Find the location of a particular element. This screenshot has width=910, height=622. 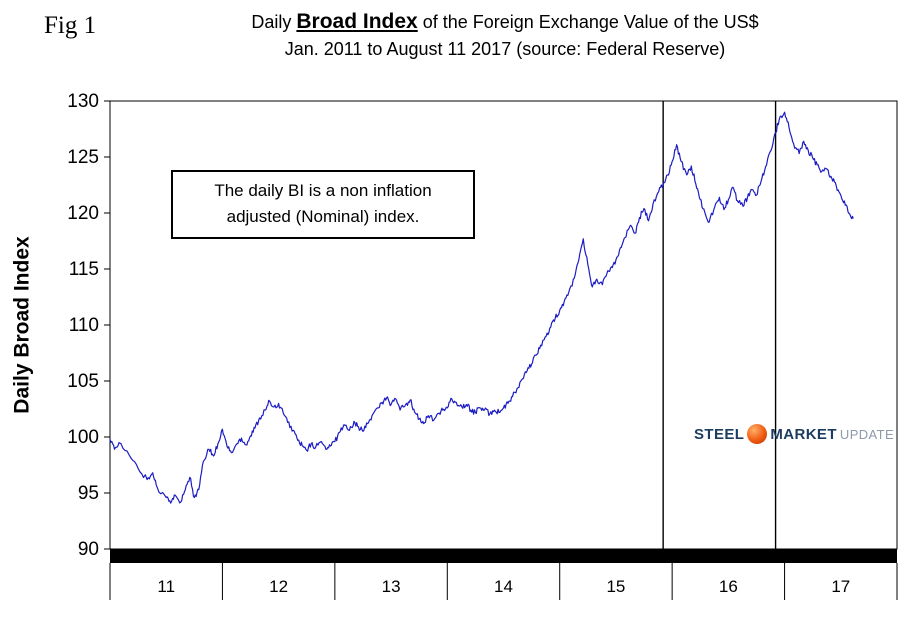

x-tick-label: 12 is located at coordinates (278, 586).